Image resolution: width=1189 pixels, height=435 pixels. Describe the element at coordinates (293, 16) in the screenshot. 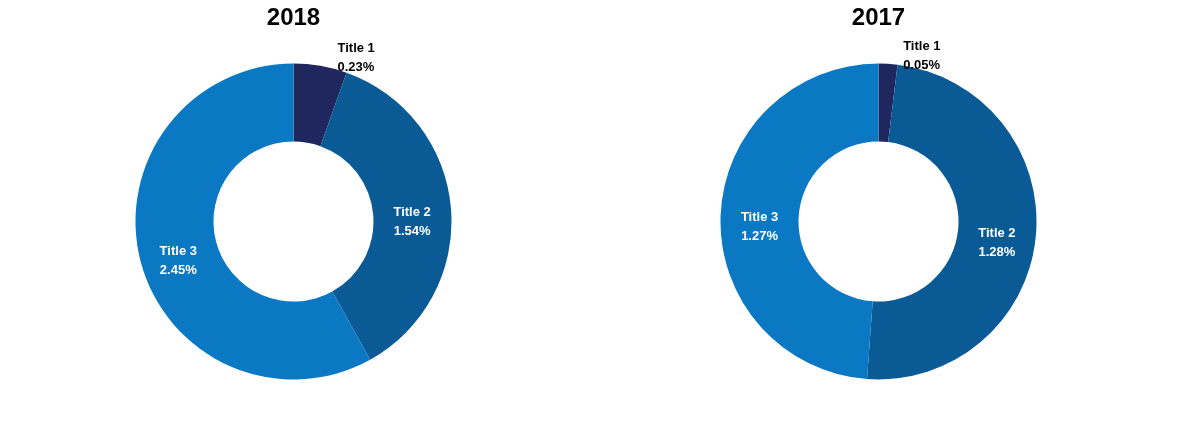

I see `chart-title: 2018` at that location.